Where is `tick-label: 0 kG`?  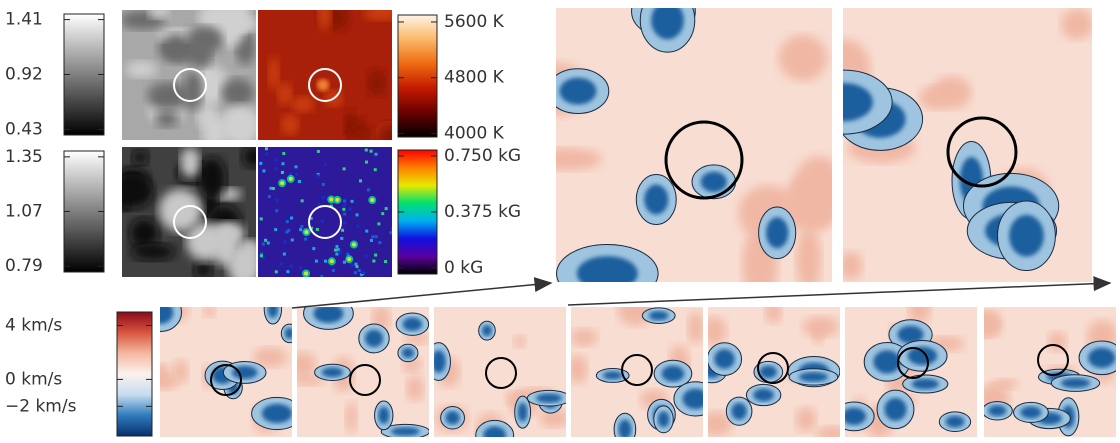
tick-label: 0 kG is located at coordinates (463, 268).